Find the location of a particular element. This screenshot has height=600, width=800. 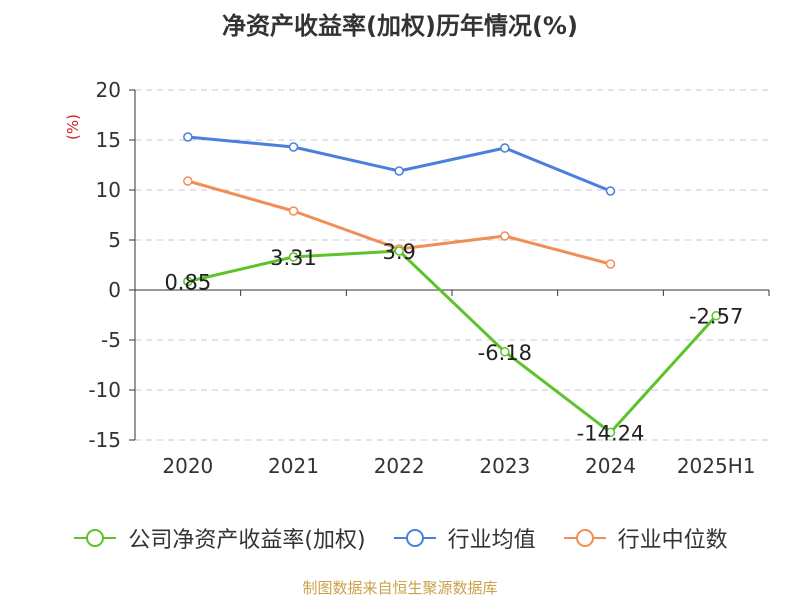

legend-item-industry-median: 行业中位数 is located at coordinates (645, 538).